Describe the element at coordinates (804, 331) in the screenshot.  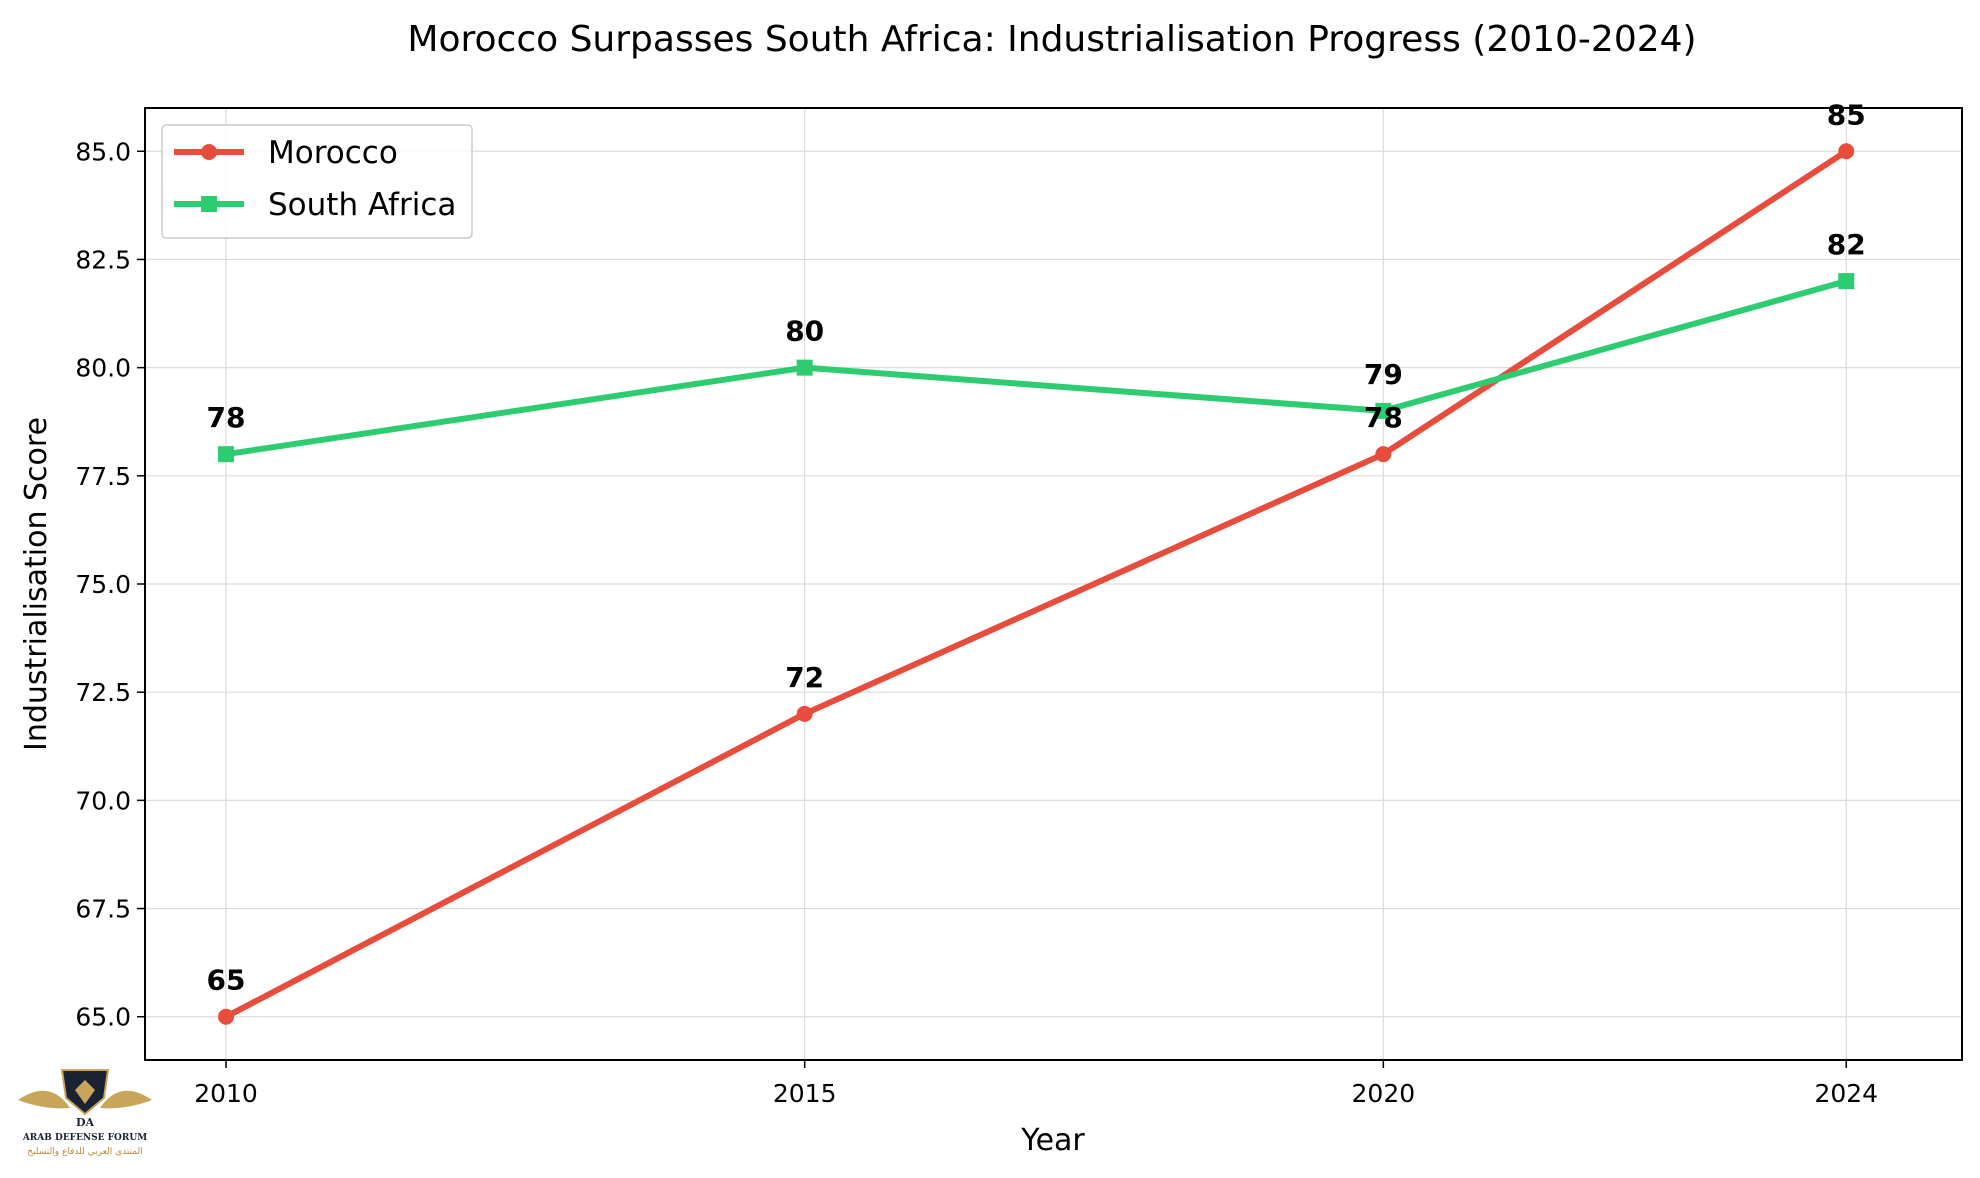
I see `data-label-south-africa: 80` at that location.